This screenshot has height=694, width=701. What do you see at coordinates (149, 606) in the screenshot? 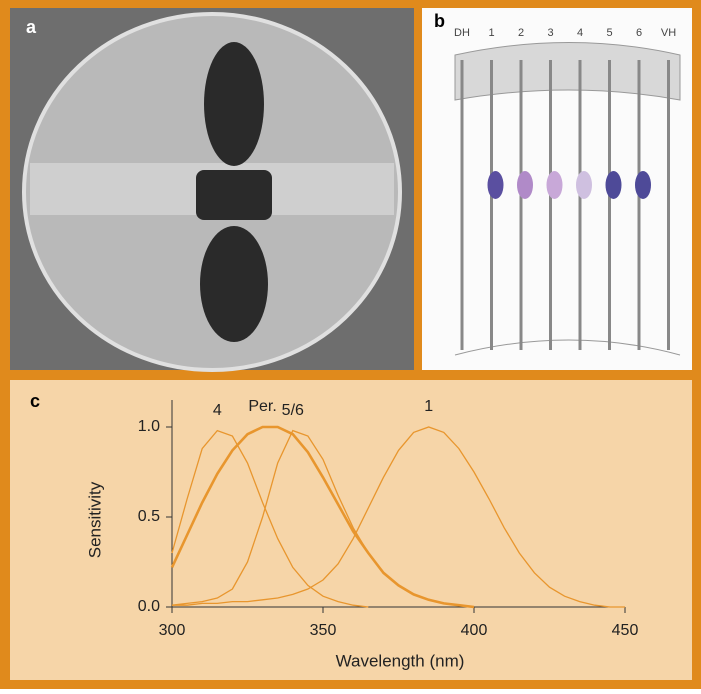
I see `y-tick-label: 0.0` at bounding box center [149, 606].